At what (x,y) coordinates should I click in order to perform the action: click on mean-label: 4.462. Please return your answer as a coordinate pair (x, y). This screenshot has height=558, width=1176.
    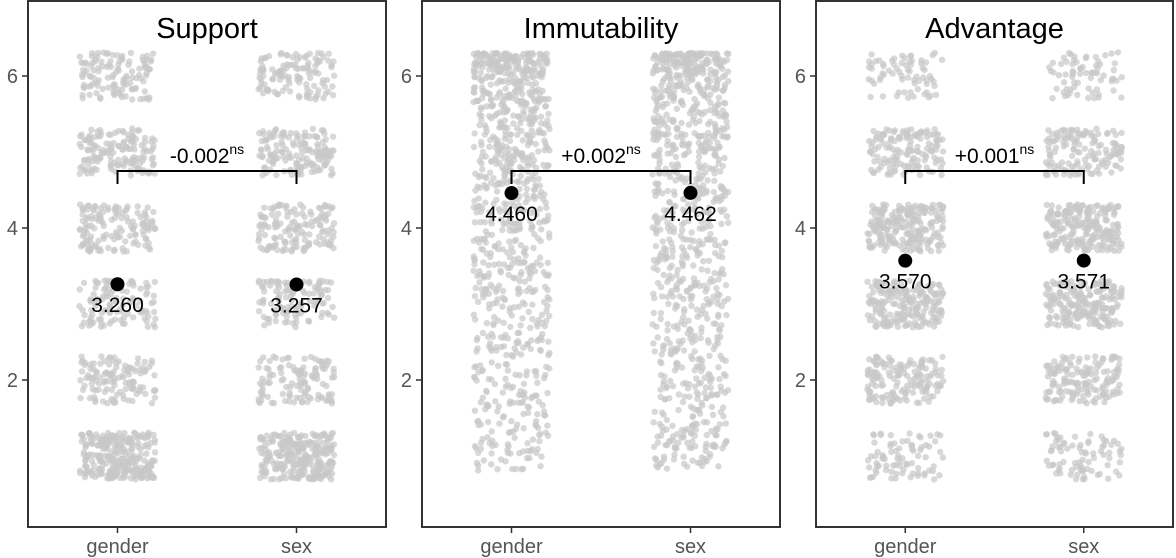
    Looking at the image, I should click on (690, 214).